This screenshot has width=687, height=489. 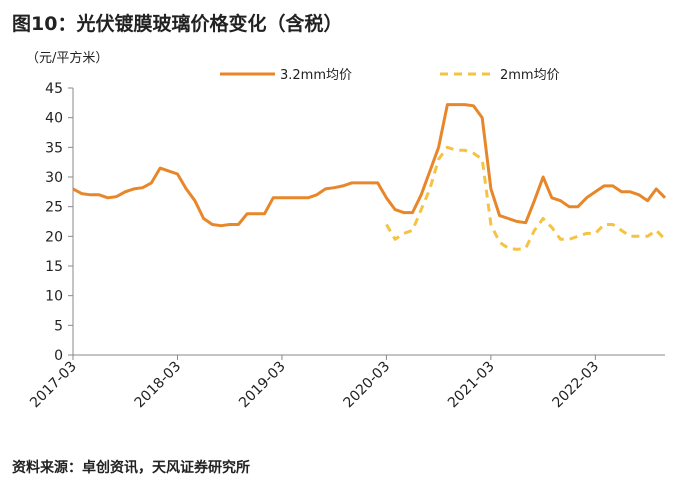 What do you see at coordinates (530, 75) in the screenshot?
I see `legend-label: 2mm均价` at bounding box center [530, 75].